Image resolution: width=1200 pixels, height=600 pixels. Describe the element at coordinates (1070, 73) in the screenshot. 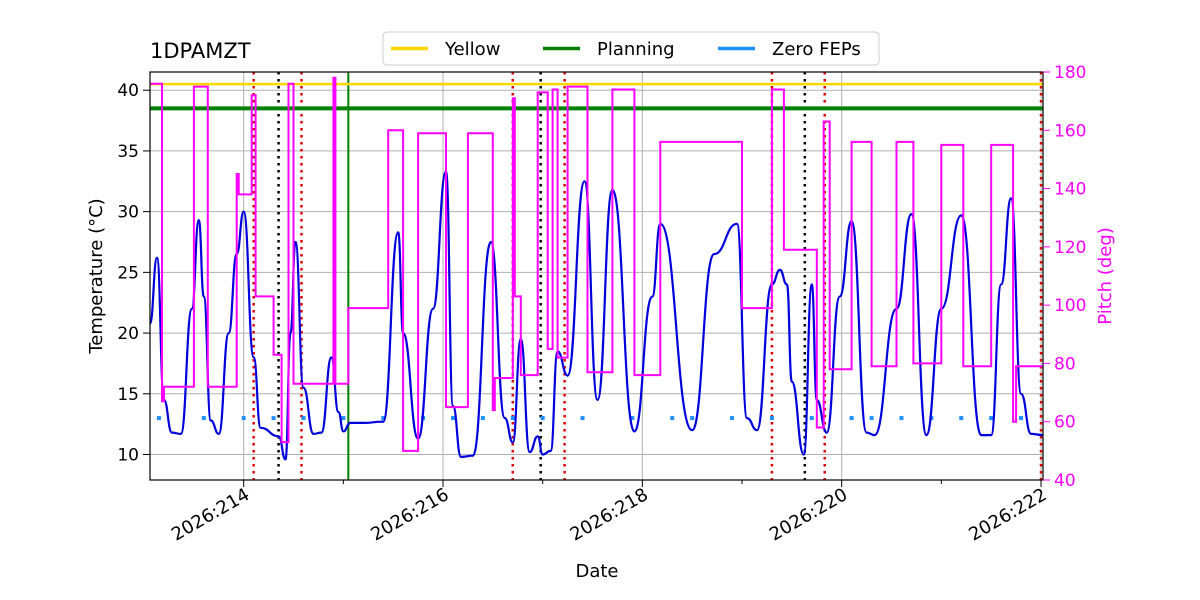

I see `y-right-tick-label: 180` at that location.